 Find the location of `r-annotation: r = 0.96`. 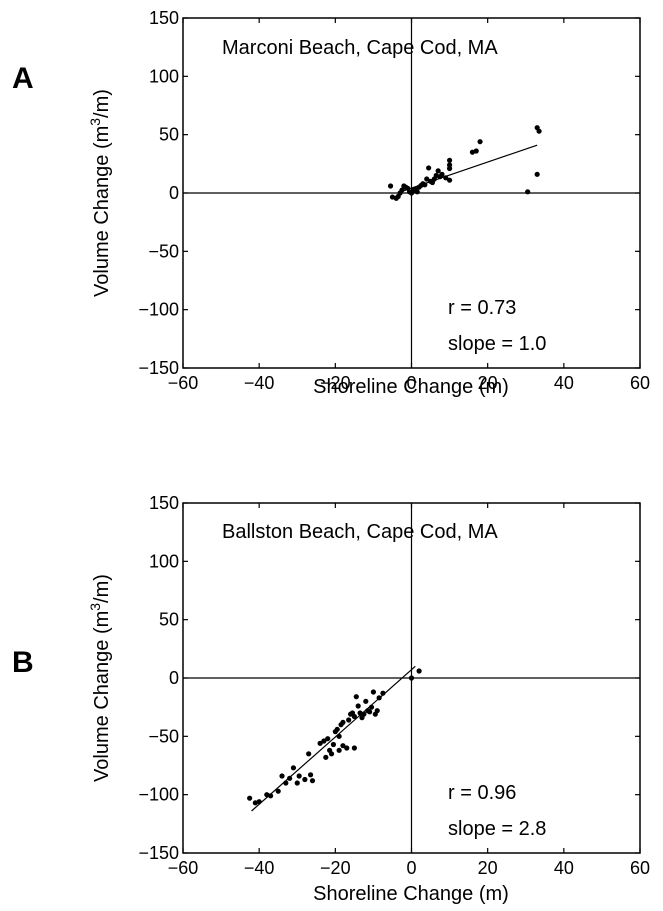

r-annotation: r = 0.96 is located at coordinates (482, 793).